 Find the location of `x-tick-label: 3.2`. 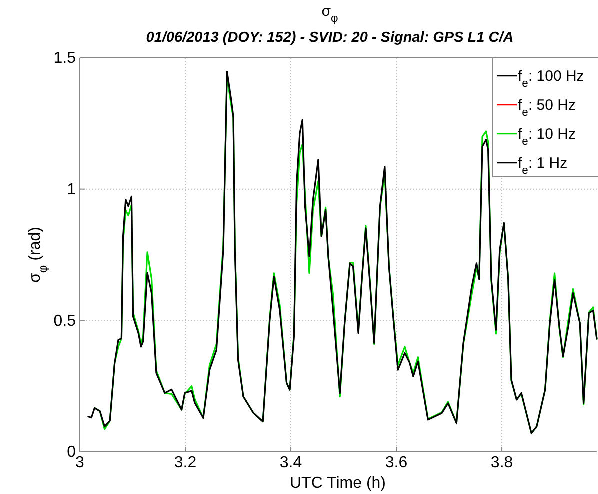

x-tick-label: 3.2 is located at coordinates (185, 463).